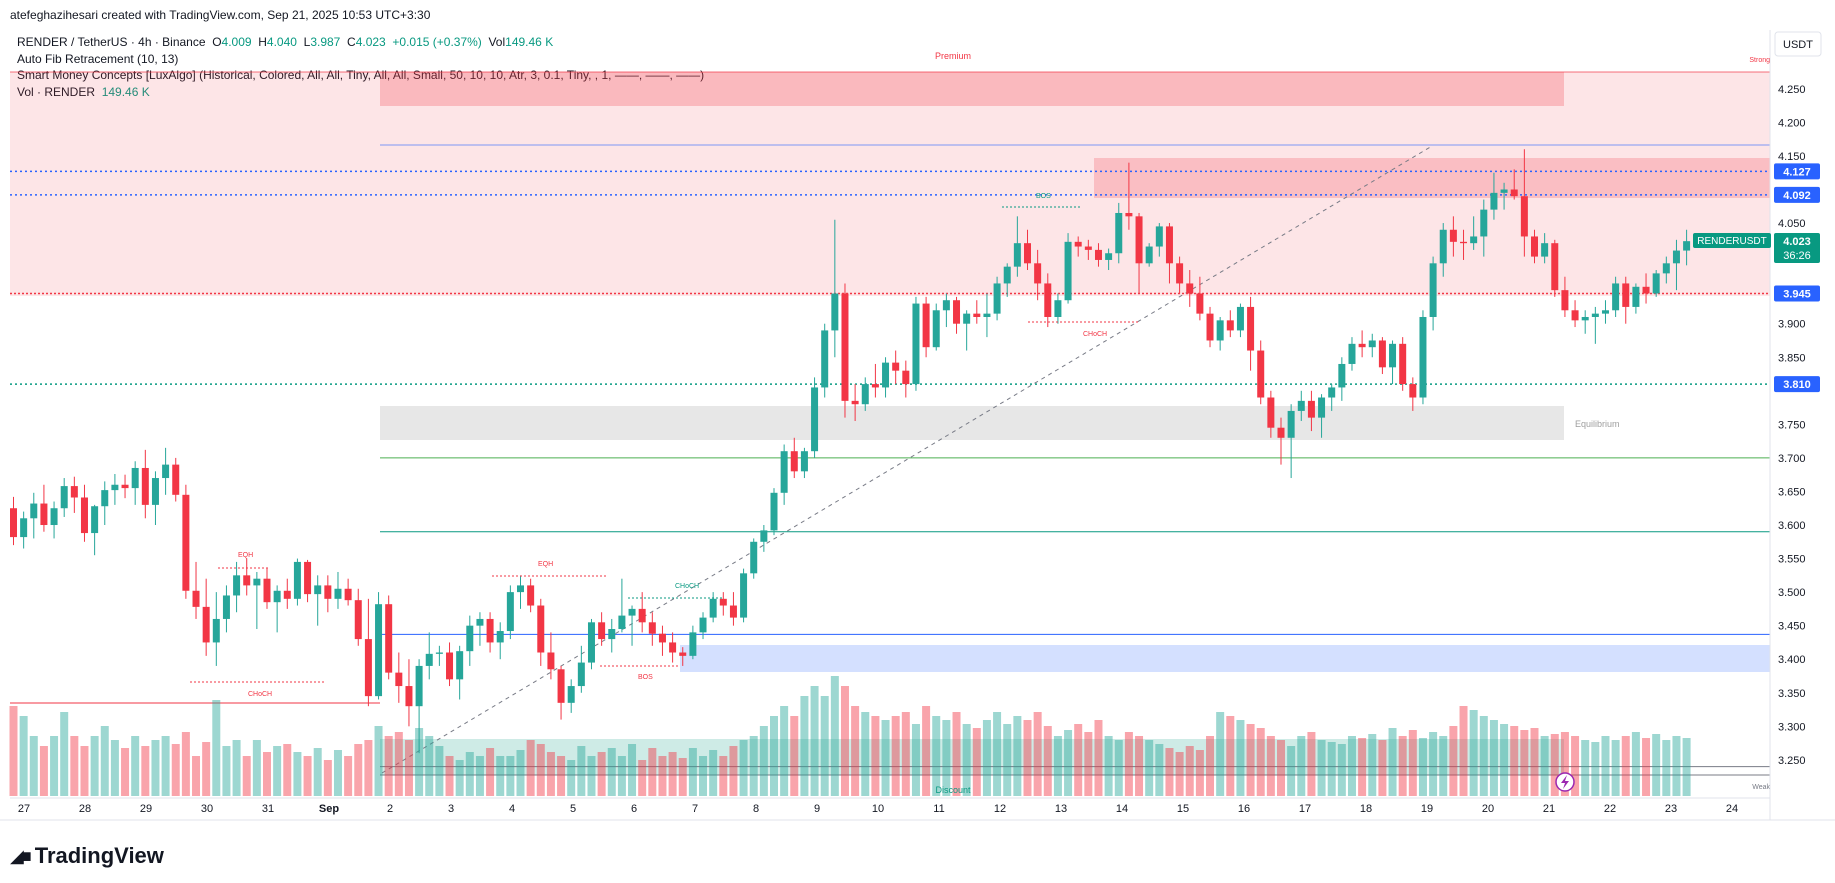  I want to click on price-badge-label: 3.945, so click(1797, 295).